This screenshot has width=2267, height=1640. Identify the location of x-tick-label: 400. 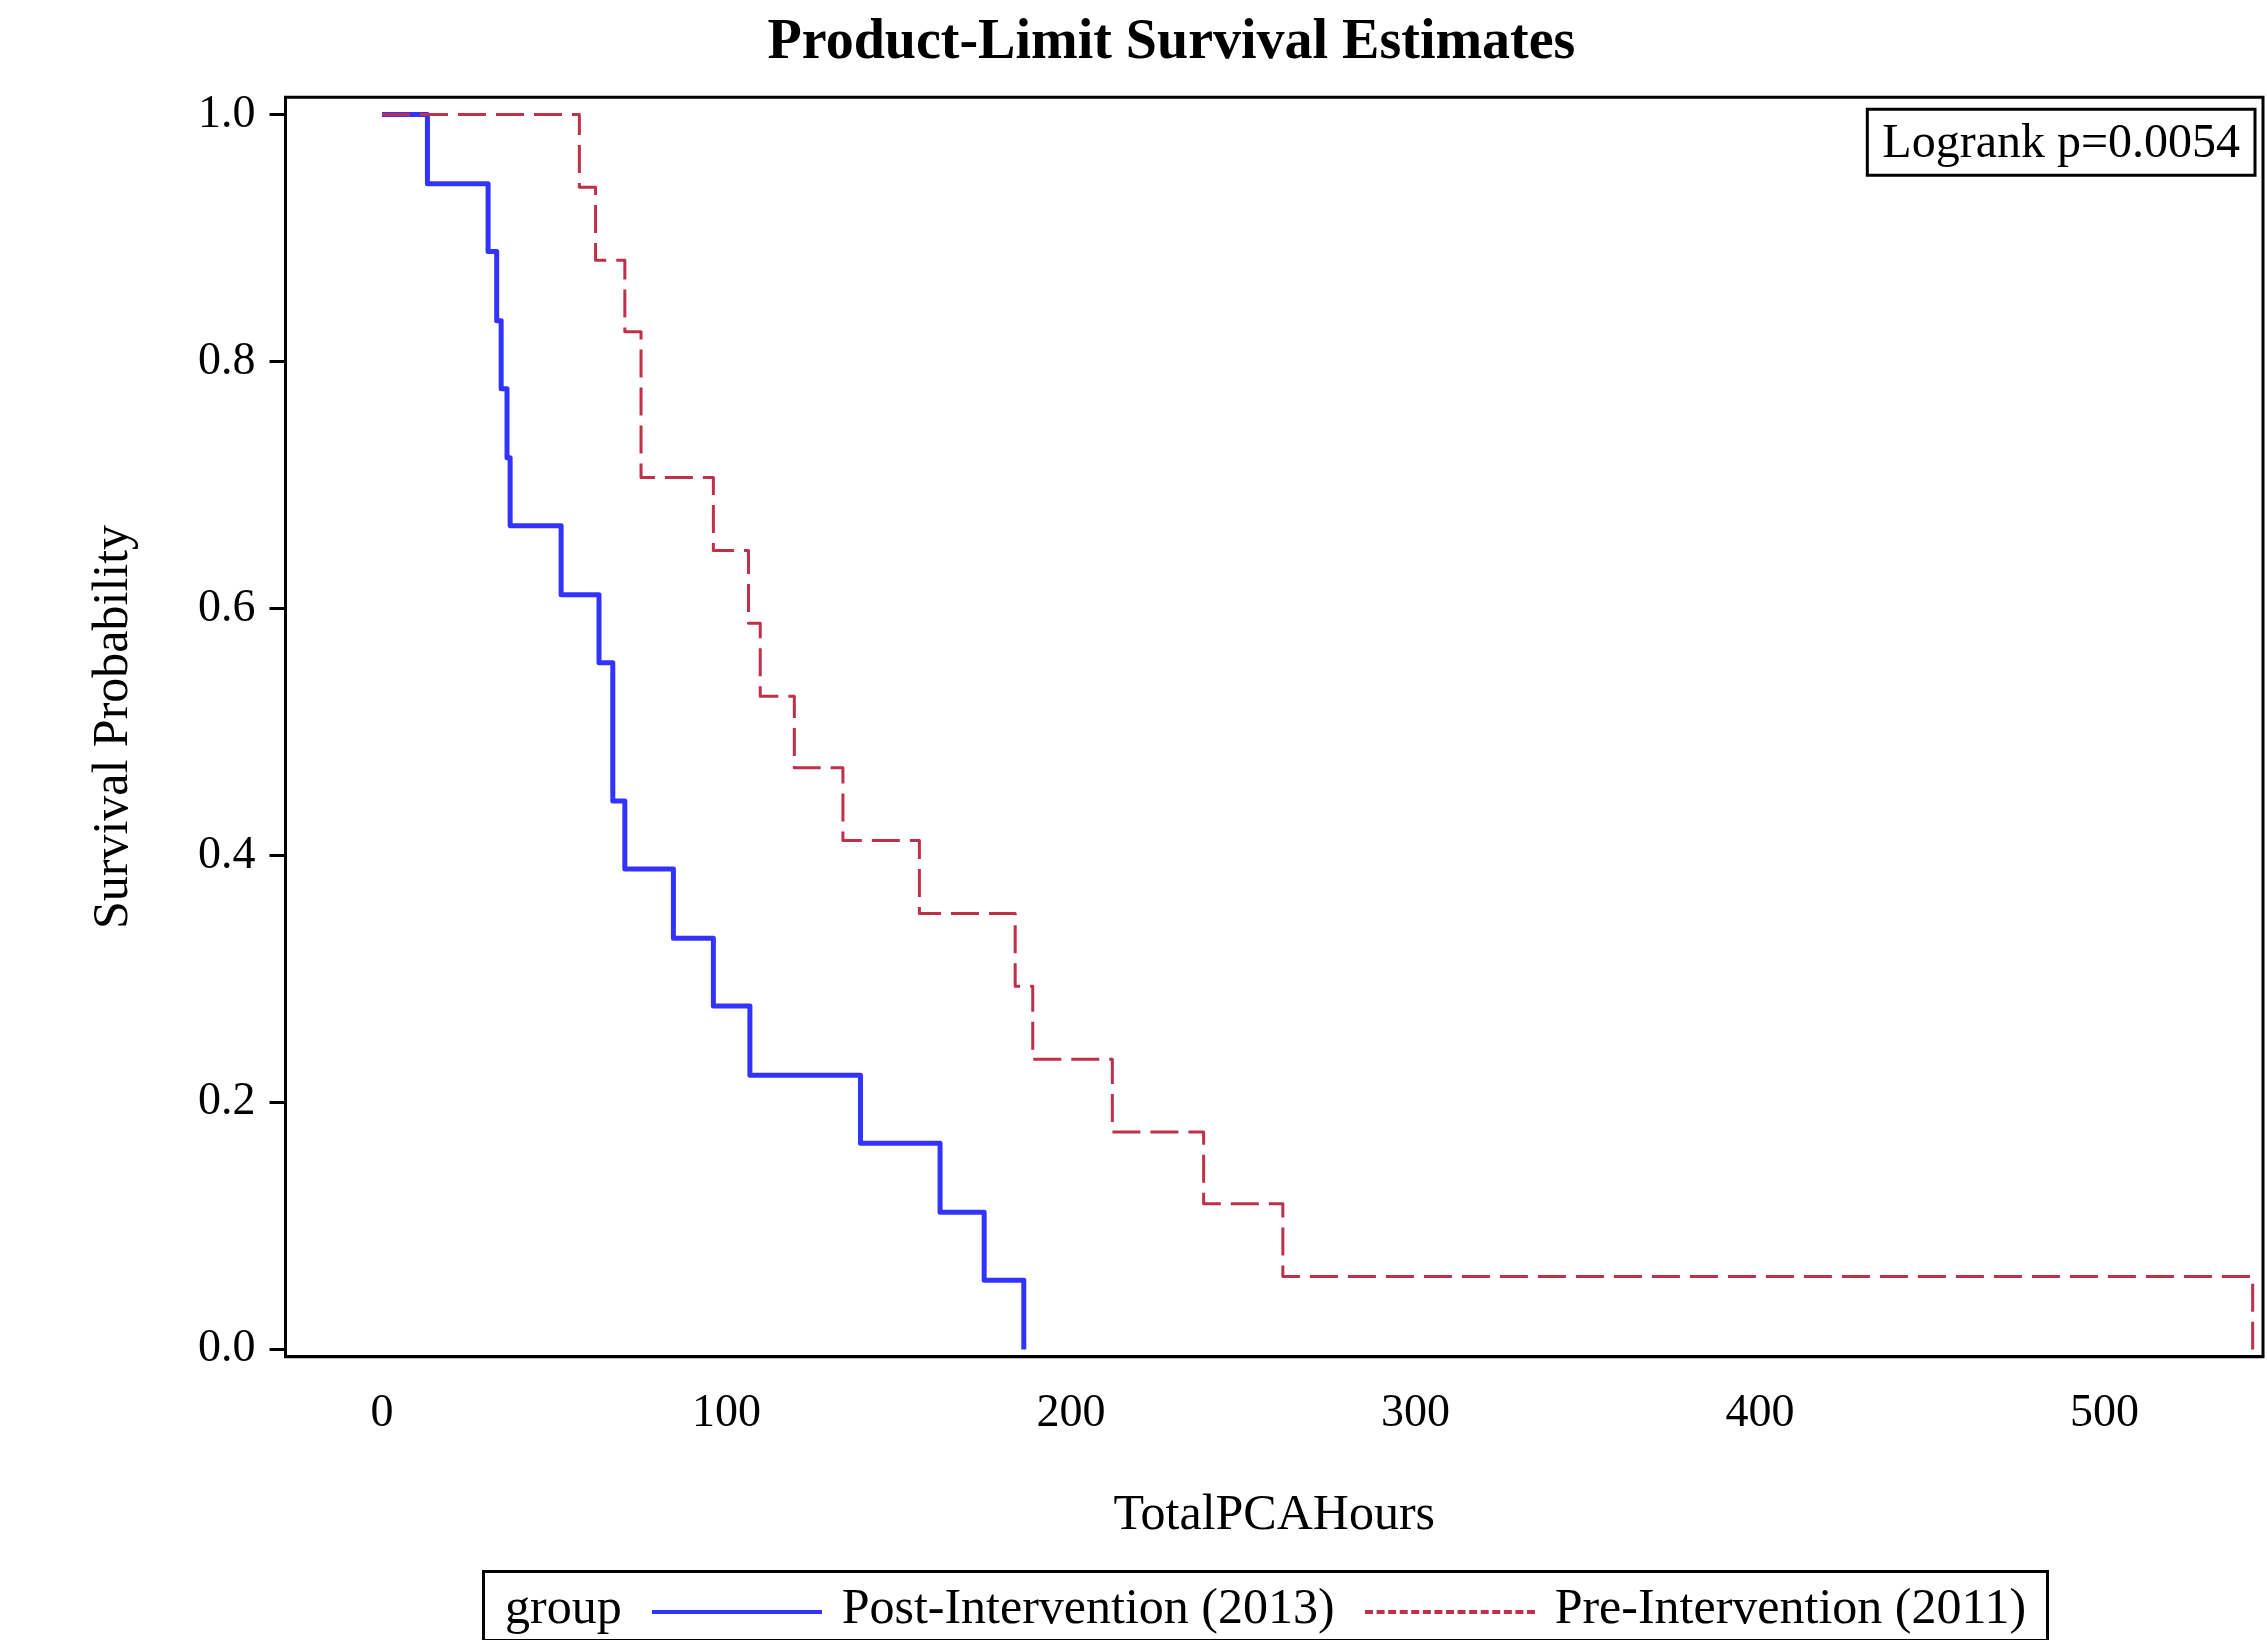
(1760, 1411).